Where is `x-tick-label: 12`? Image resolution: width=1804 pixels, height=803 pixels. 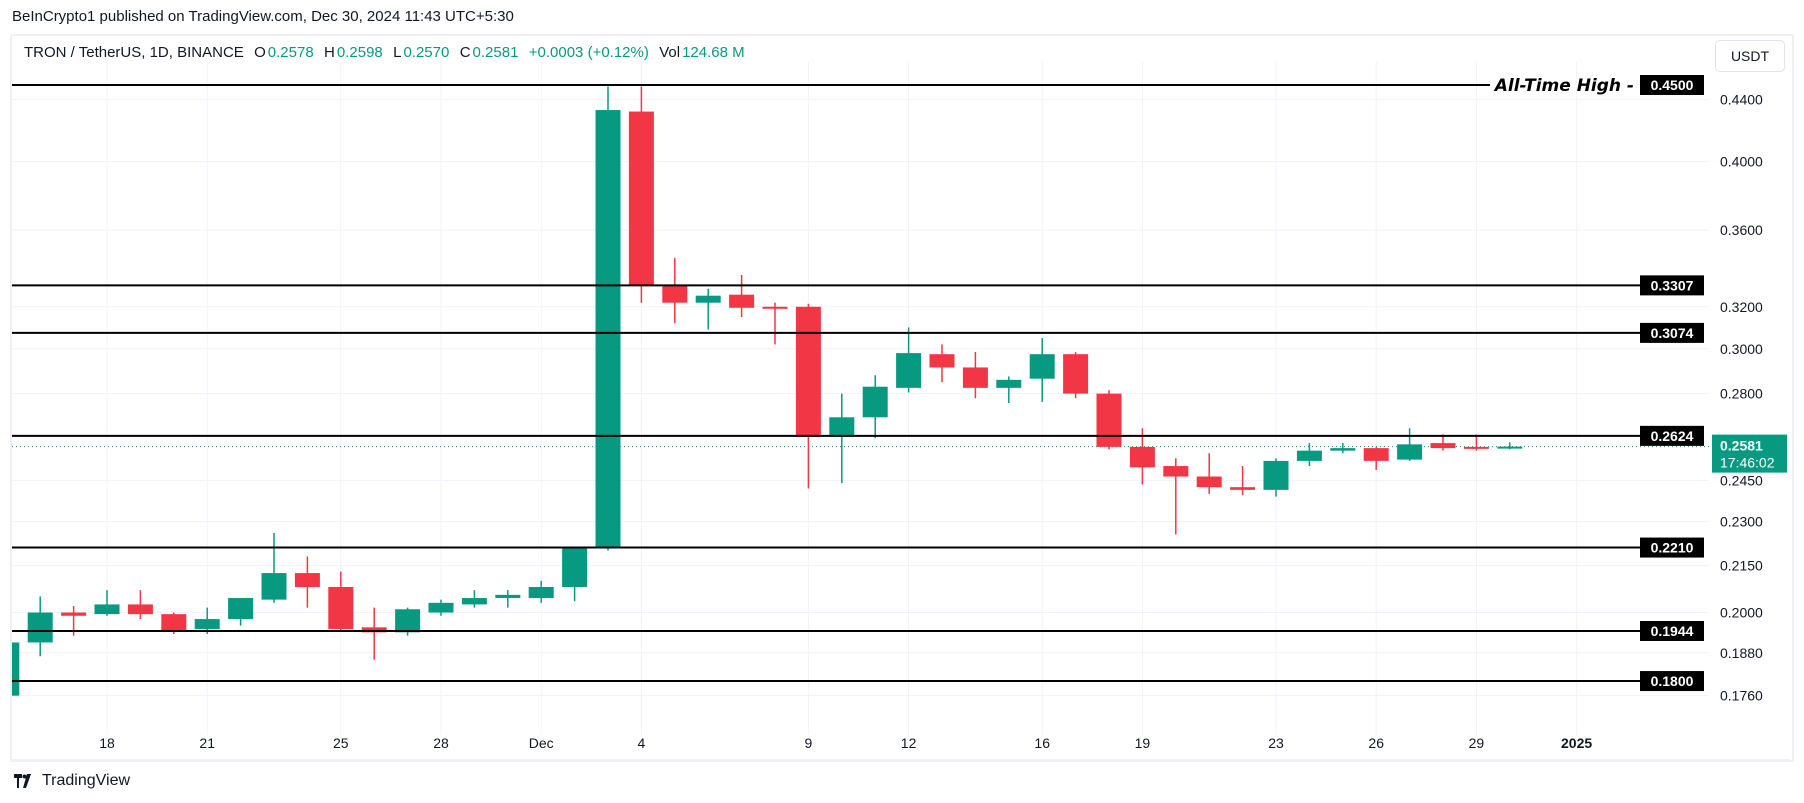
x-tick-label: 12 is located at coordinates (909, 743).